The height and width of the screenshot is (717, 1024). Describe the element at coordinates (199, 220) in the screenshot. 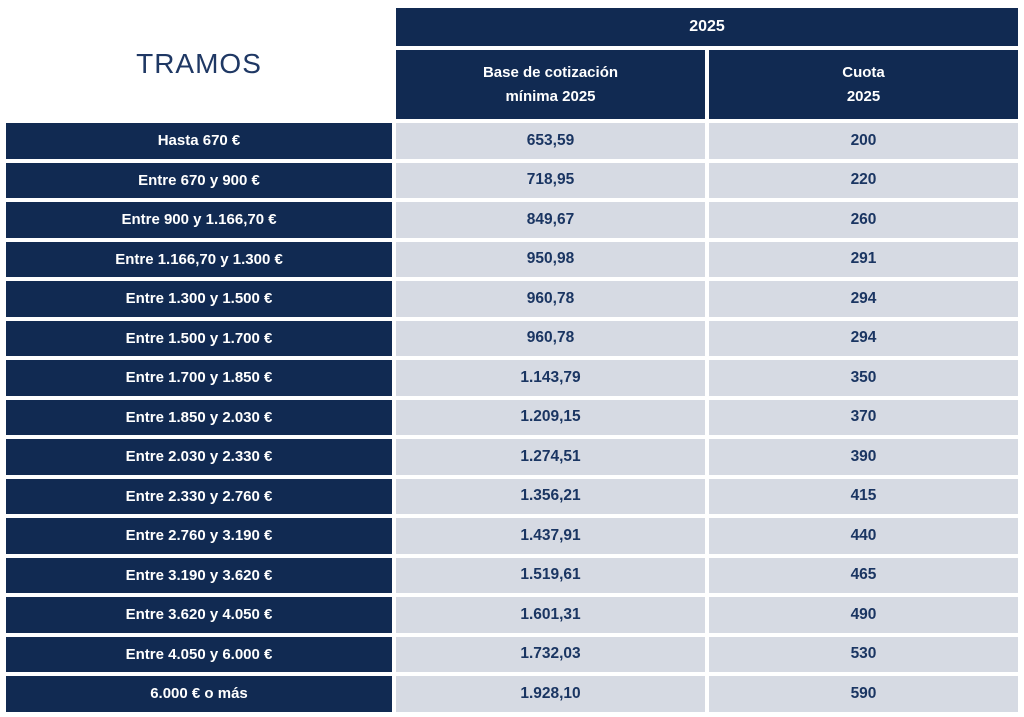

I see `tramo-label-cell: Entre 900 y 1.166,70 €` at that location.